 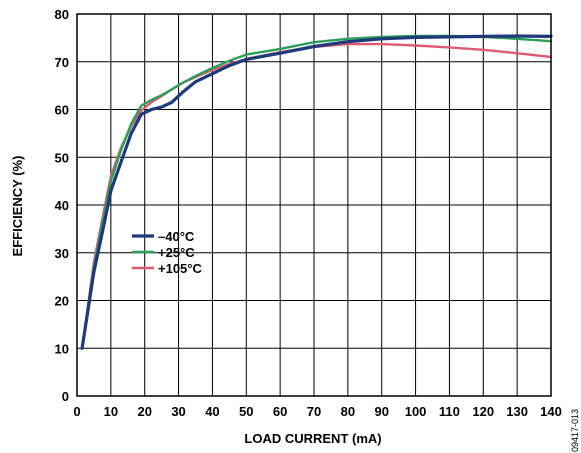 What do you see at coordinates (17, 206) in the screenshot?
I see `y-axis-label: EFFICIENCY (%)` at bounding box center [17, 206].